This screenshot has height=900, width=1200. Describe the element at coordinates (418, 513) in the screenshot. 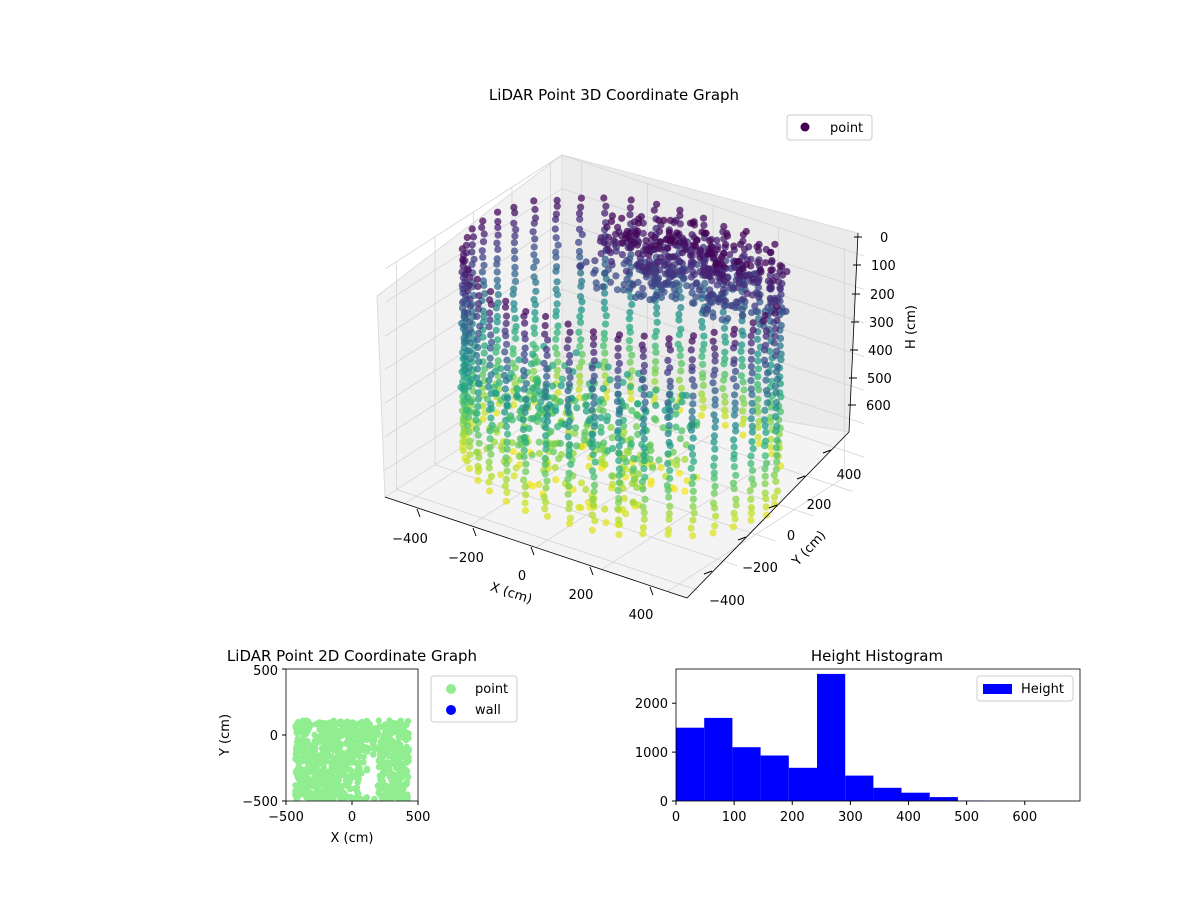

I see `plot3d-x-tick` at that location.